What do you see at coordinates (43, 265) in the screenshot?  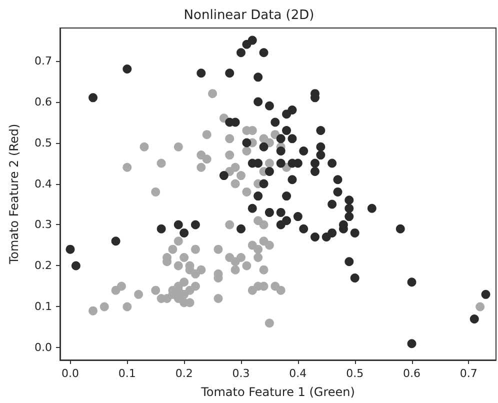 I see `y-tick-label: 0.2` at bounding box center [43, 265].